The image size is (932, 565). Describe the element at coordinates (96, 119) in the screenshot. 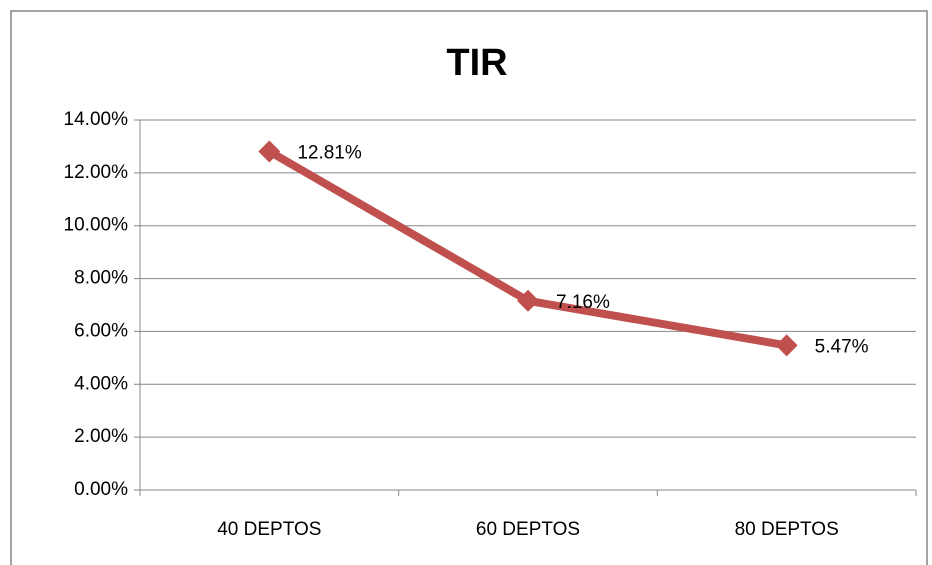

I see `y-tick-label: 14.00%` at that location.